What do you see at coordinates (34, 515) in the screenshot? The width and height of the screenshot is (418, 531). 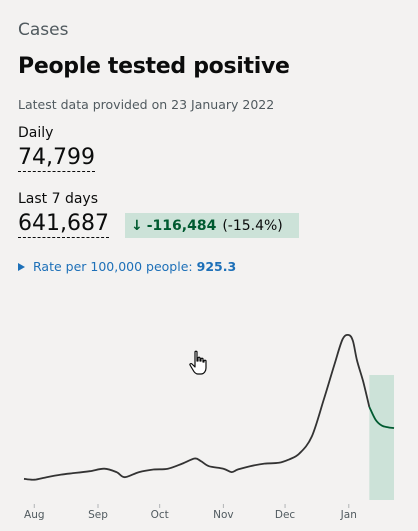 I see `x-axis-label-aug: Aug` at bounding box center [34, 515].